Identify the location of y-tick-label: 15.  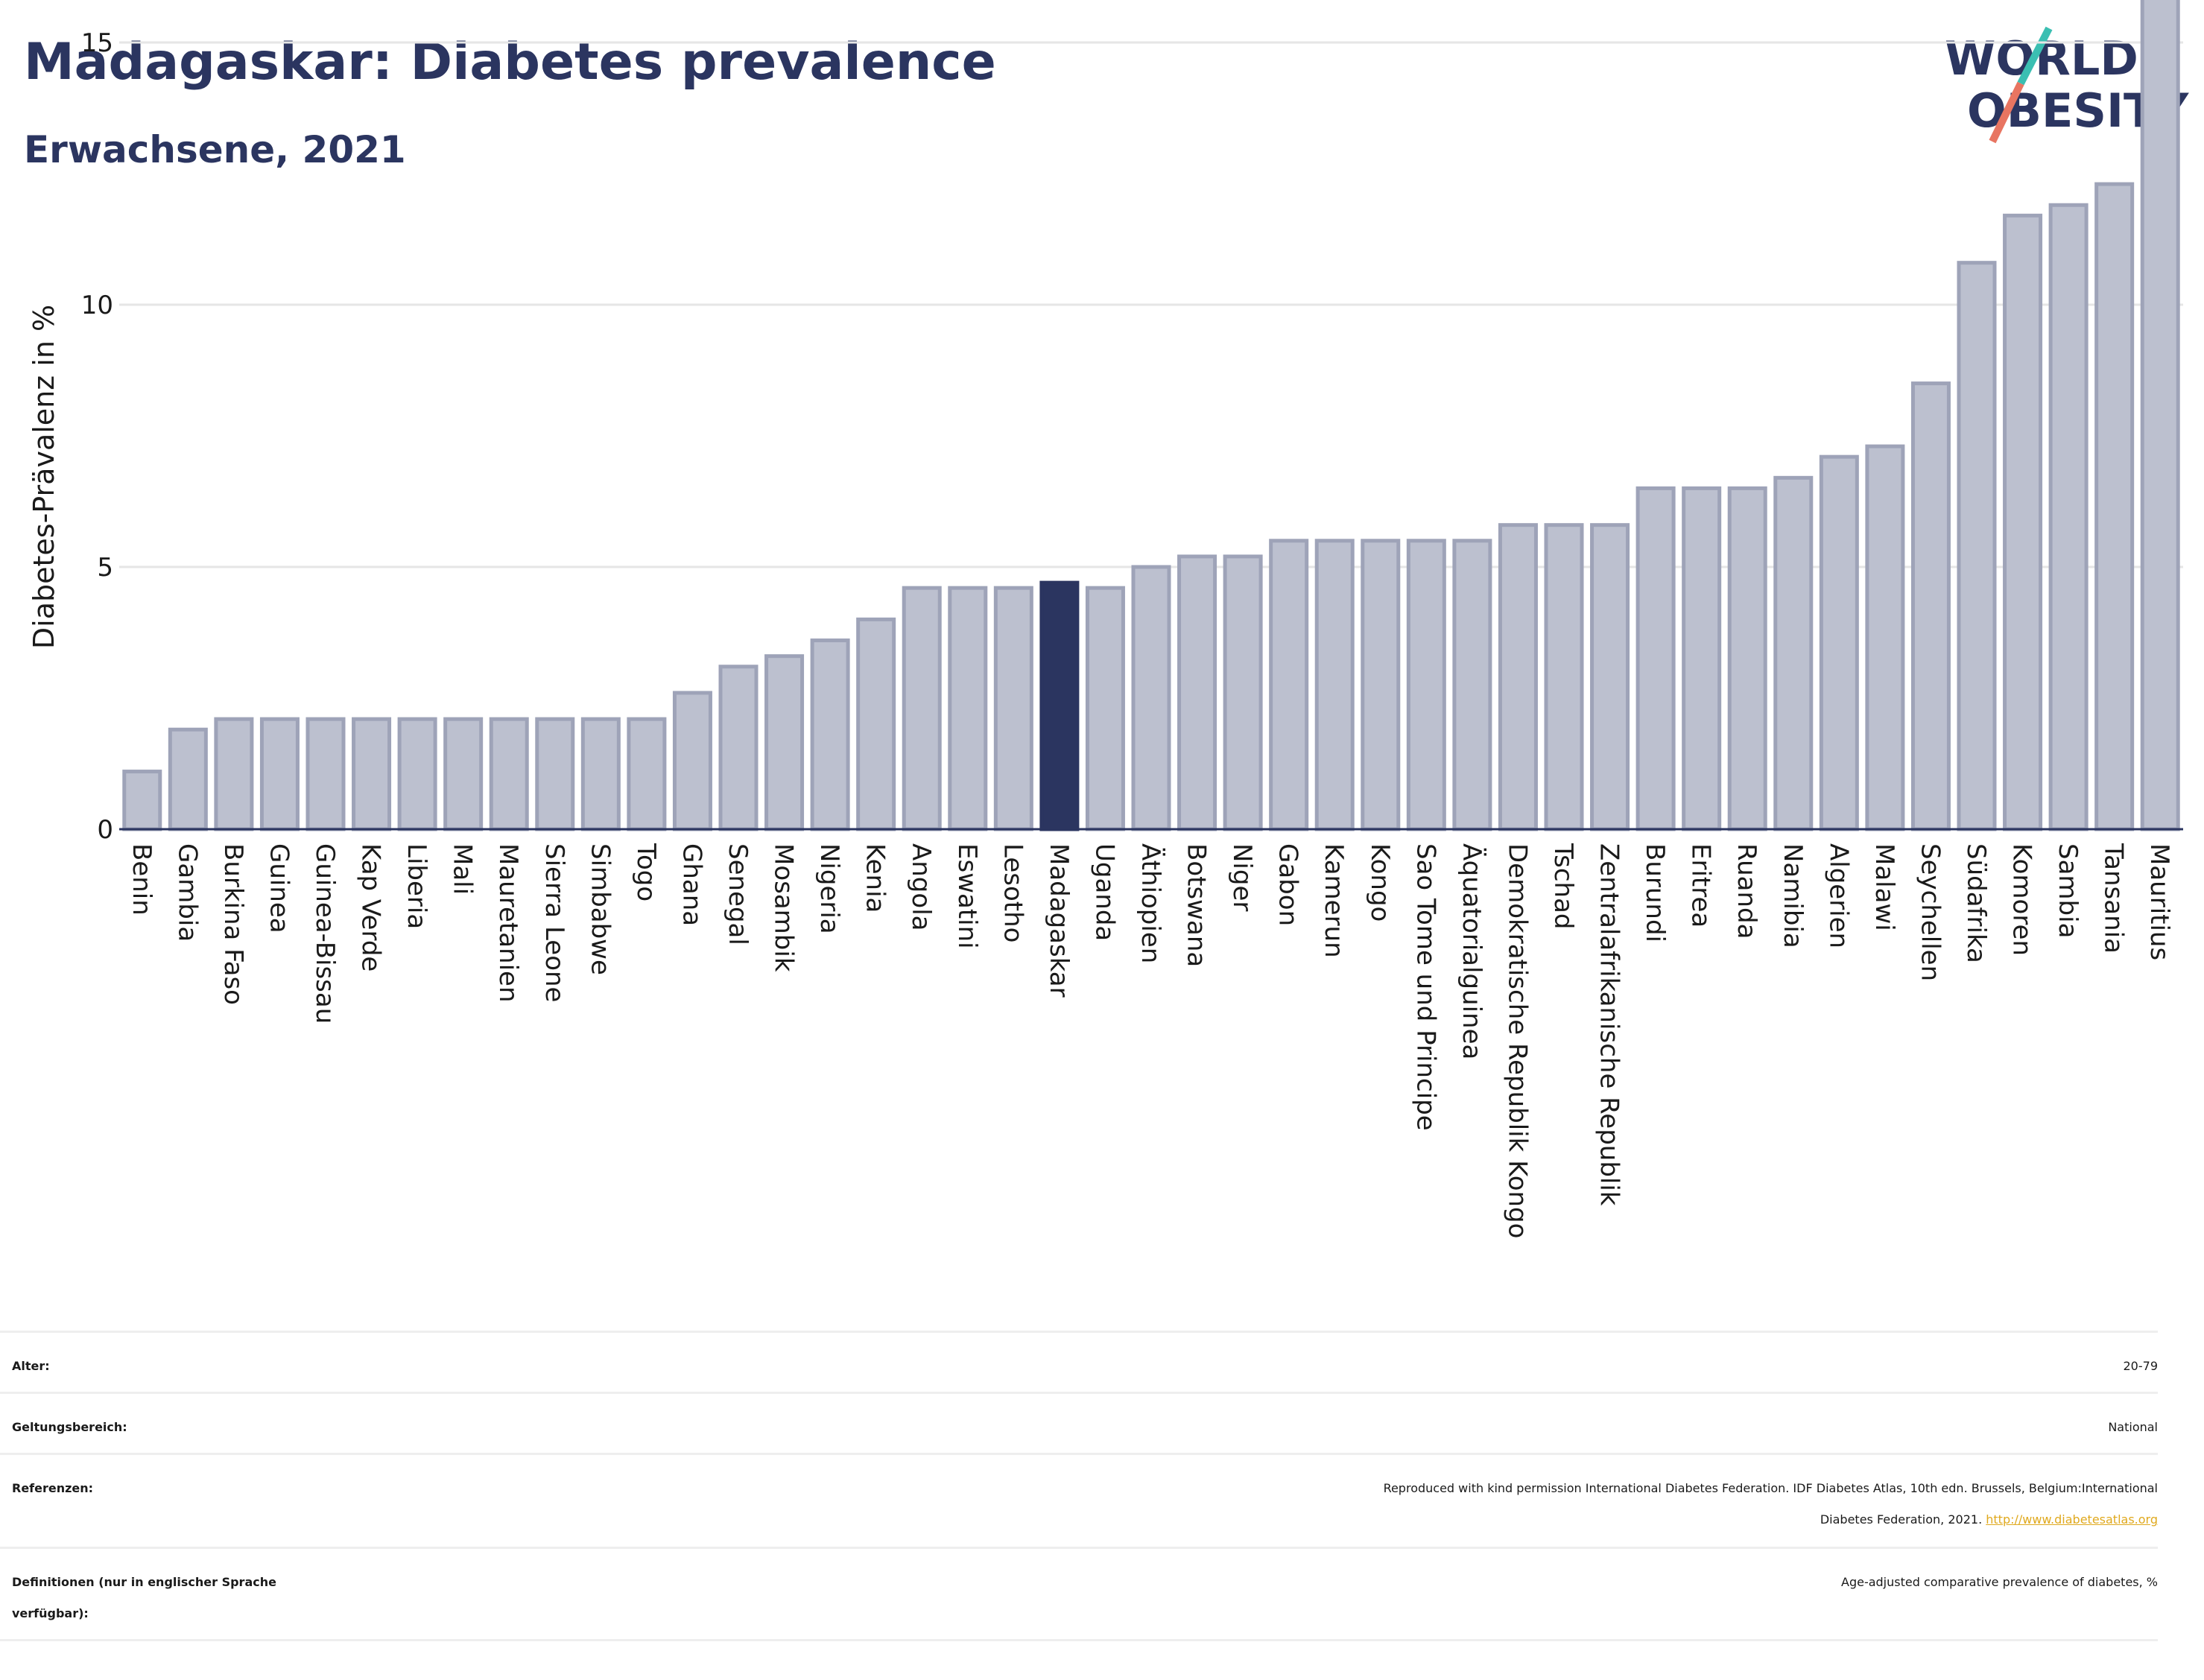
(97, 43).